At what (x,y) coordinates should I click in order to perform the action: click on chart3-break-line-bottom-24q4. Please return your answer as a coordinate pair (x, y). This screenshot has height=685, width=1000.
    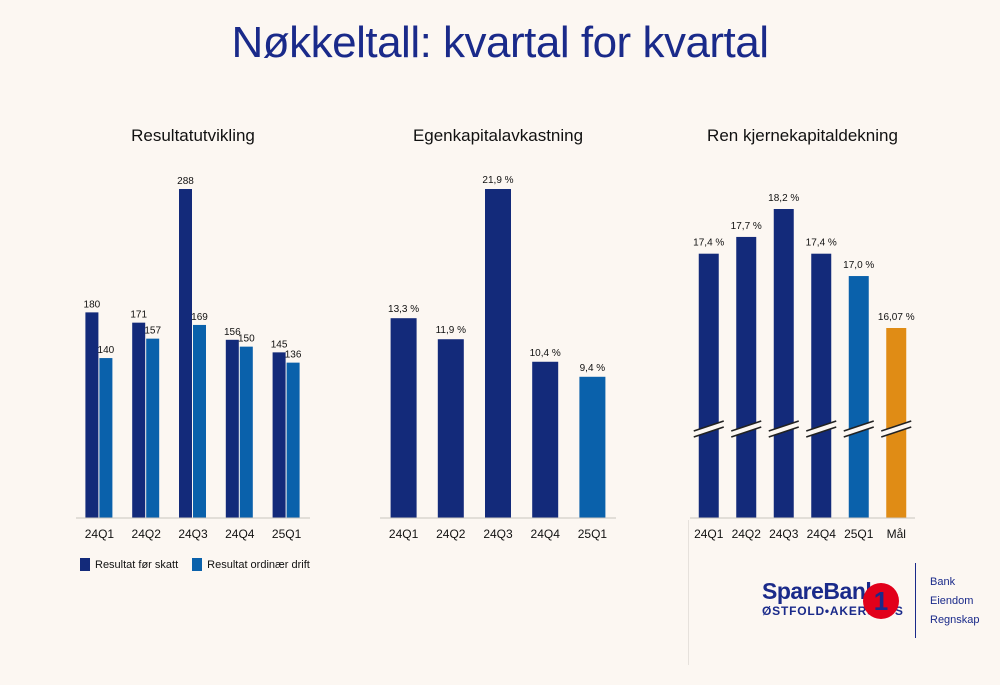
    Looking at the image, I should click on (821, 432).